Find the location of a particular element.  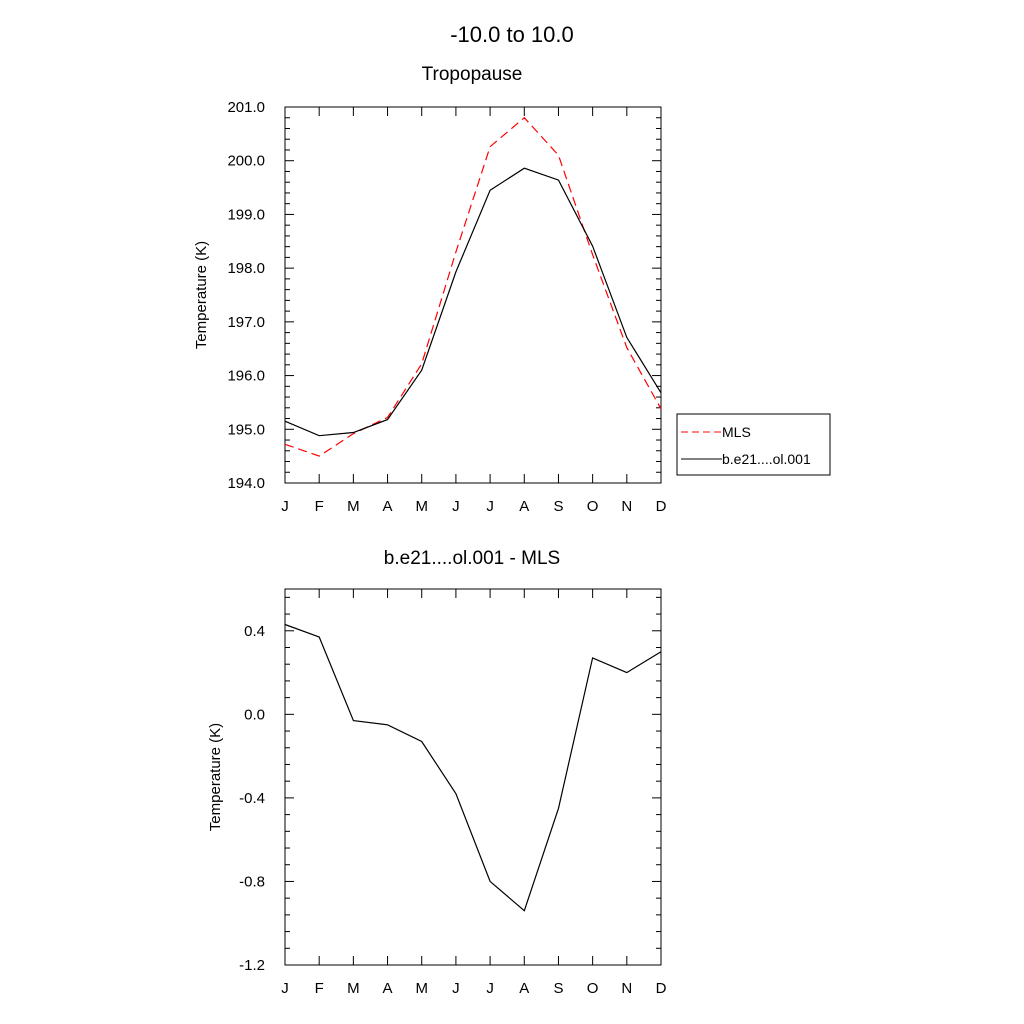

figure-title: -10.0 to 10.0 is located at coordinates (512, 34).